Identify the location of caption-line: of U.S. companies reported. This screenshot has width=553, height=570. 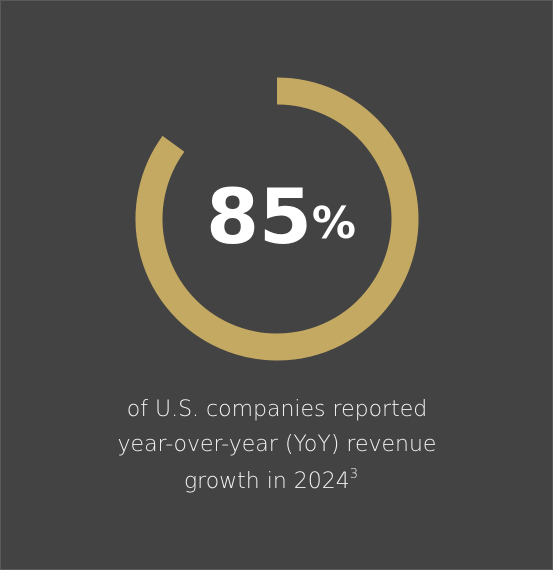
(277, 409).